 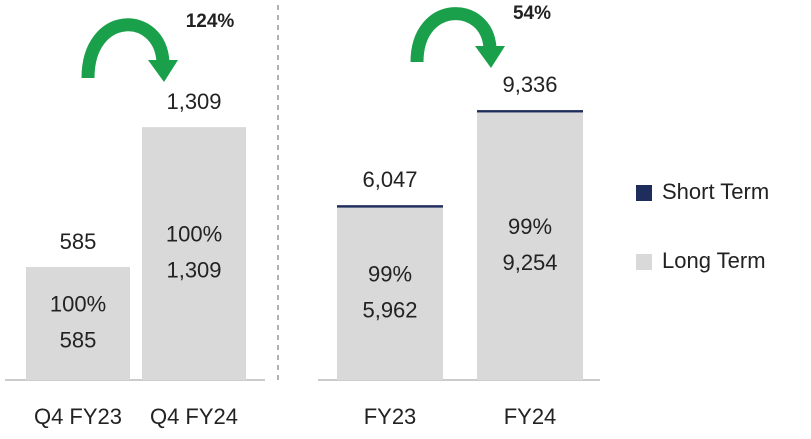 What do you see at coordinates (530, 416) in the screenshot?
I see `x-tick-label: FY24` at bounding box center [530, 416].